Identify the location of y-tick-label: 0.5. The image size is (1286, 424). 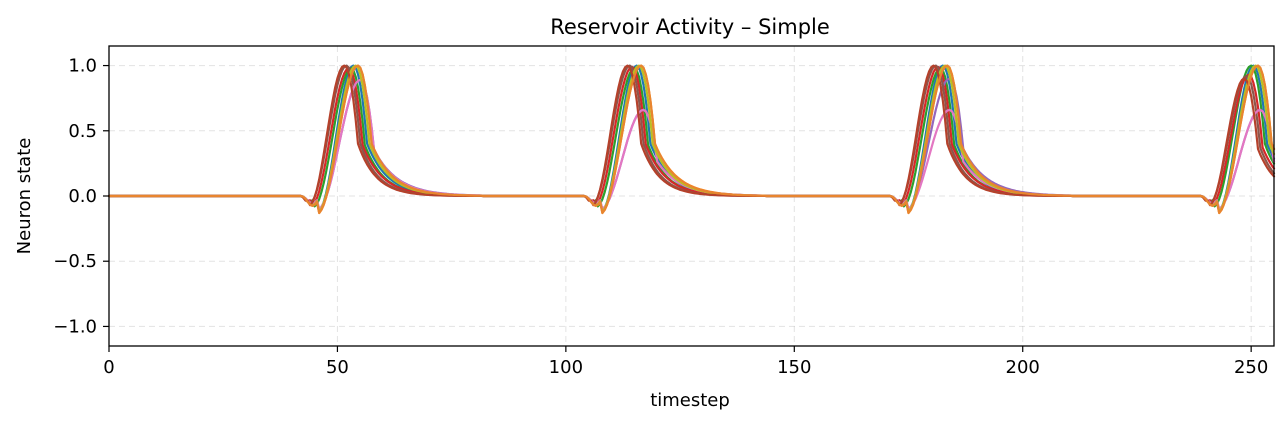
(82, 131).